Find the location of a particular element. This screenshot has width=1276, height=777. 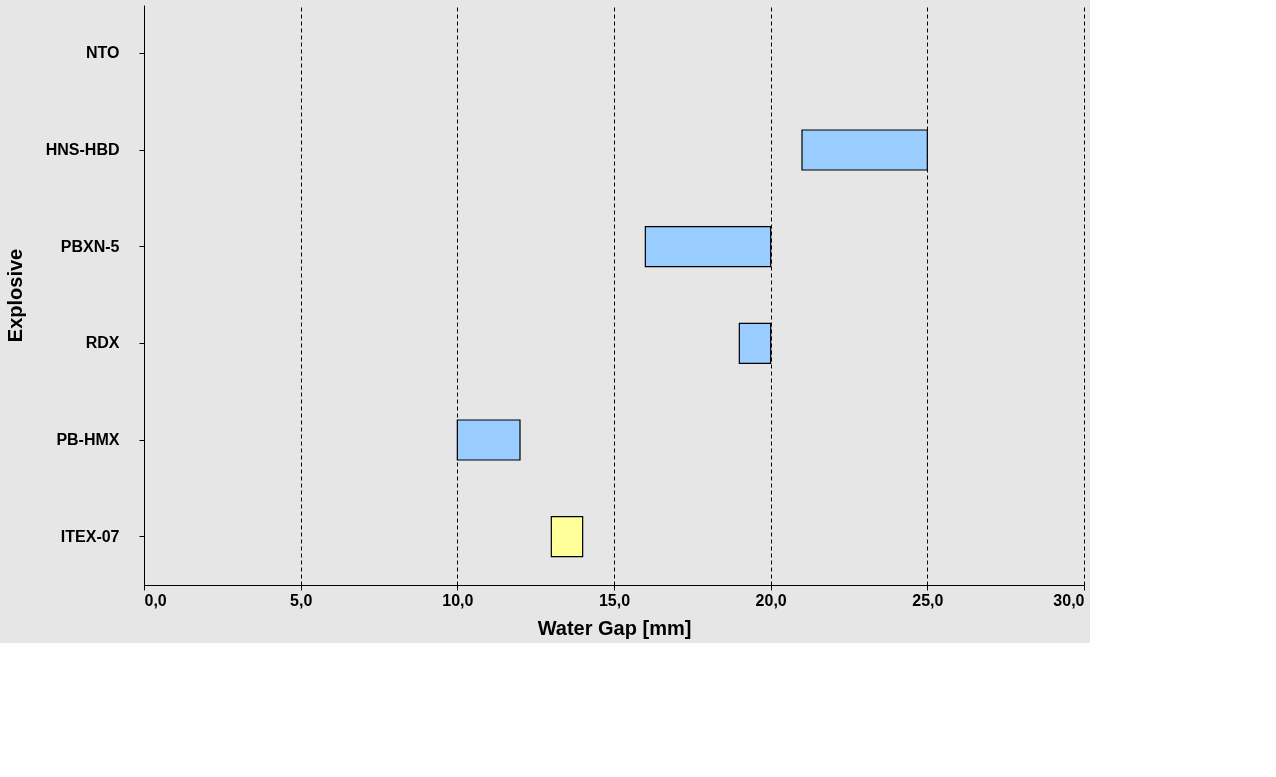

y-tick-label: HNS-HBD is located at coordinates (82, 149).